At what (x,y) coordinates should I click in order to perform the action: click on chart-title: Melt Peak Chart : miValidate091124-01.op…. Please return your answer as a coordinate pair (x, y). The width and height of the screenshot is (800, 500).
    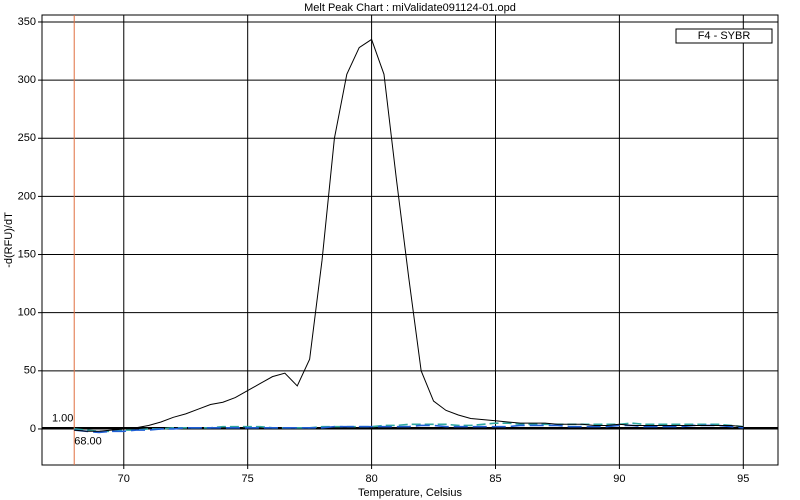
    Looking at the image, I should click on (410, 8).